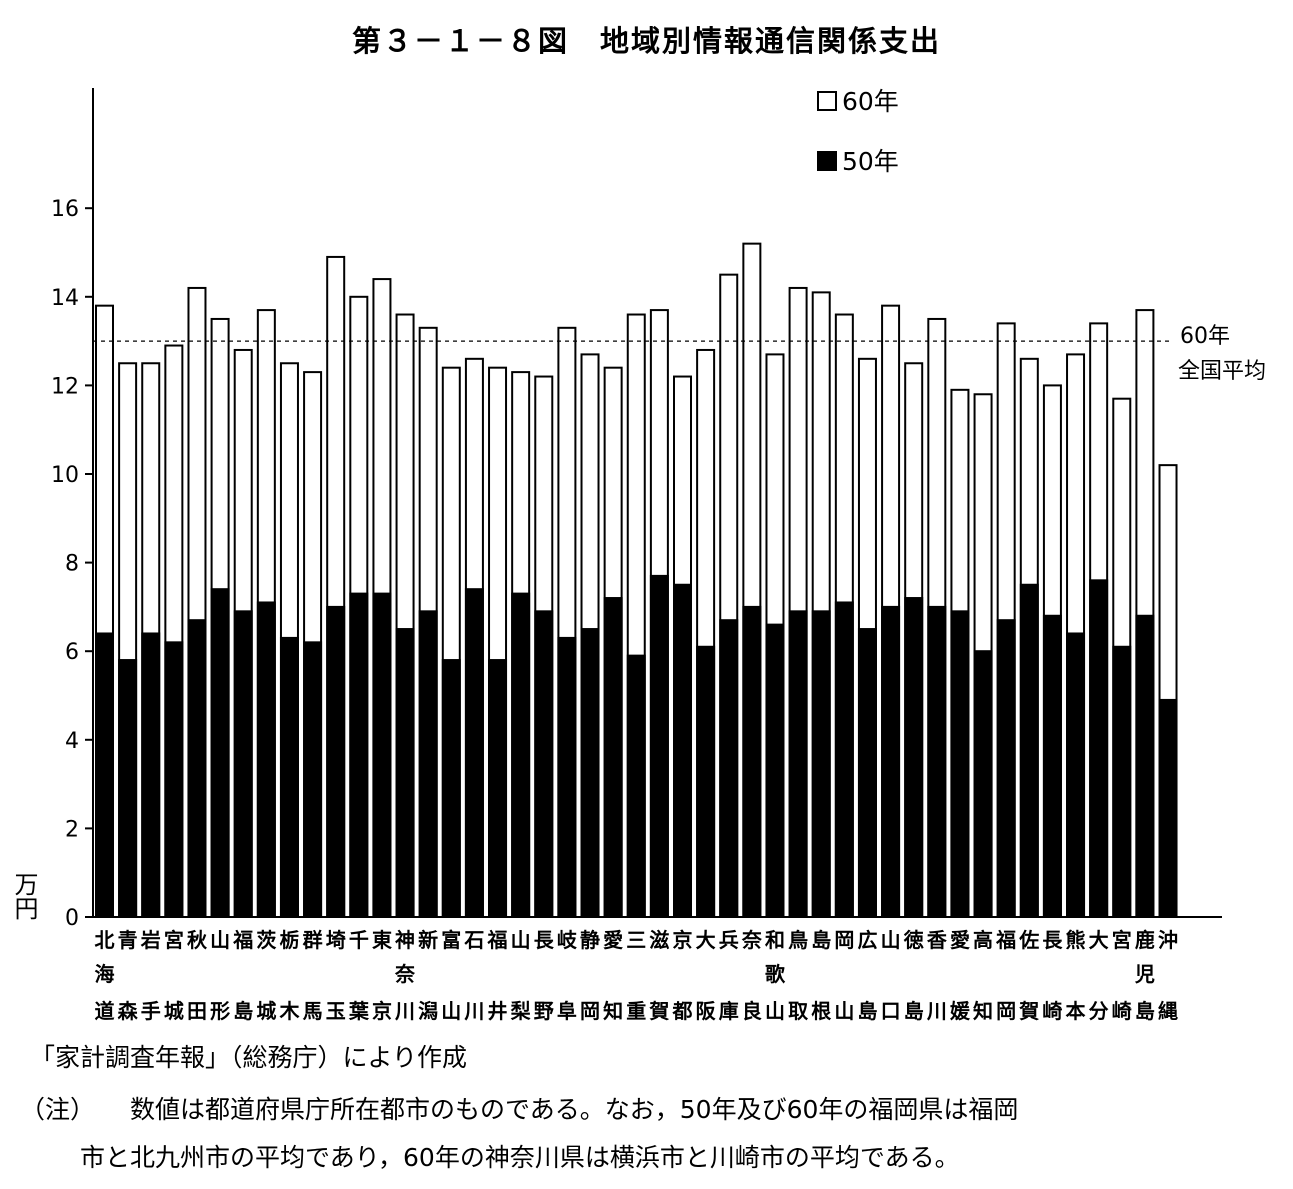 This screenshot has height=1189, width=1293. I want to click on x-tick-char: 神, so click(405, 940).